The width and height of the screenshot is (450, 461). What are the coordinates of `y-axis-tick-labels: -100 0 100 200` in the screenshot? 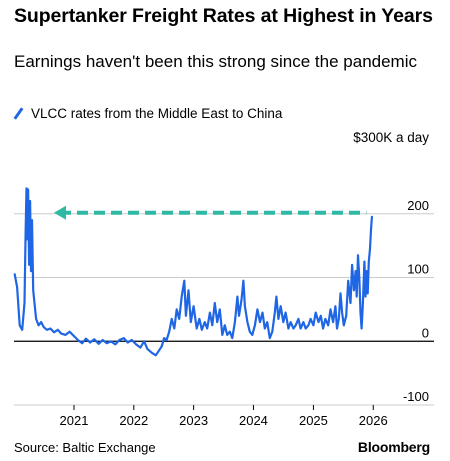 It's located at (416, 301).